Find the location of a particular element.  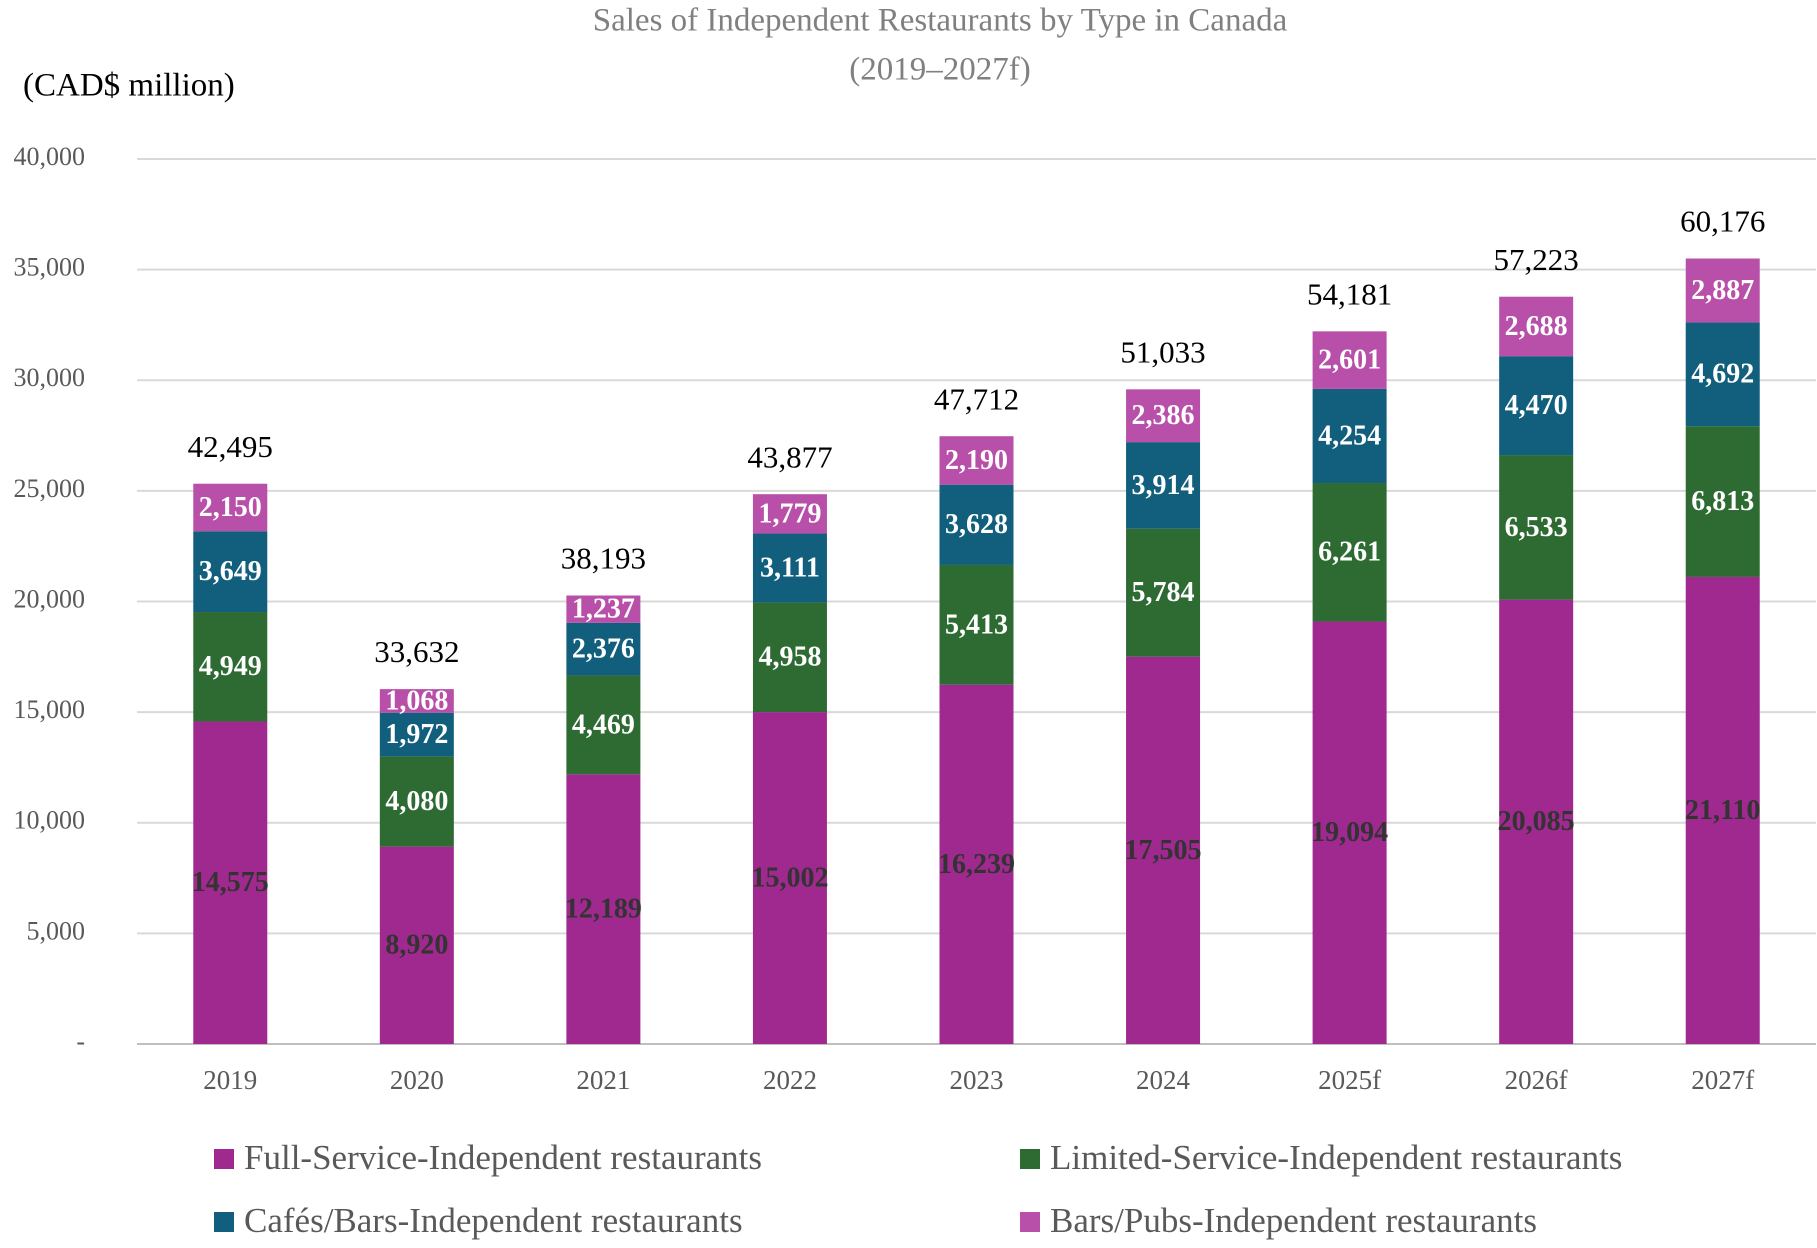

legend-label: Bars/Pubs-Independent restaurants is located at coordinates (1293, 1220).